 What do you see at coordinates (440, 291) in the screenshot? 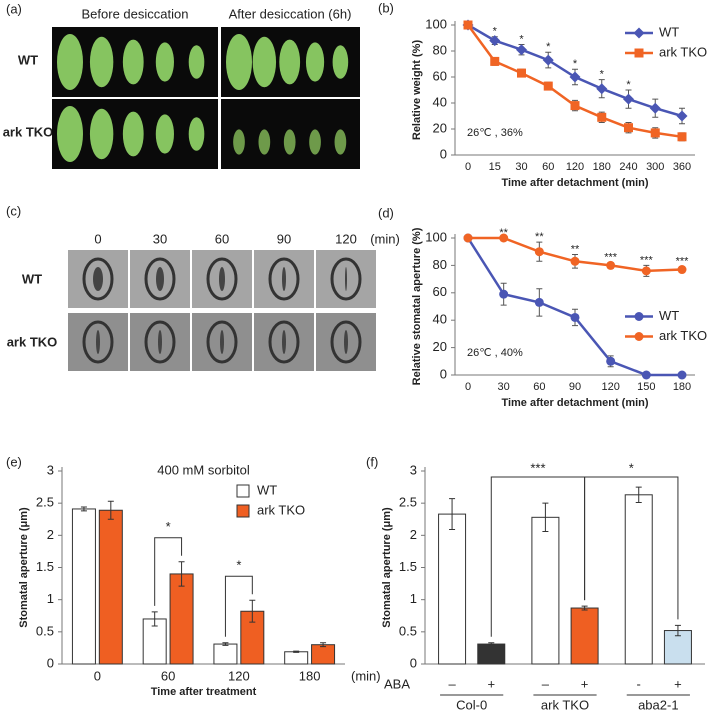
I see `y-tick-label: 60` at bounding box center [440, 291].